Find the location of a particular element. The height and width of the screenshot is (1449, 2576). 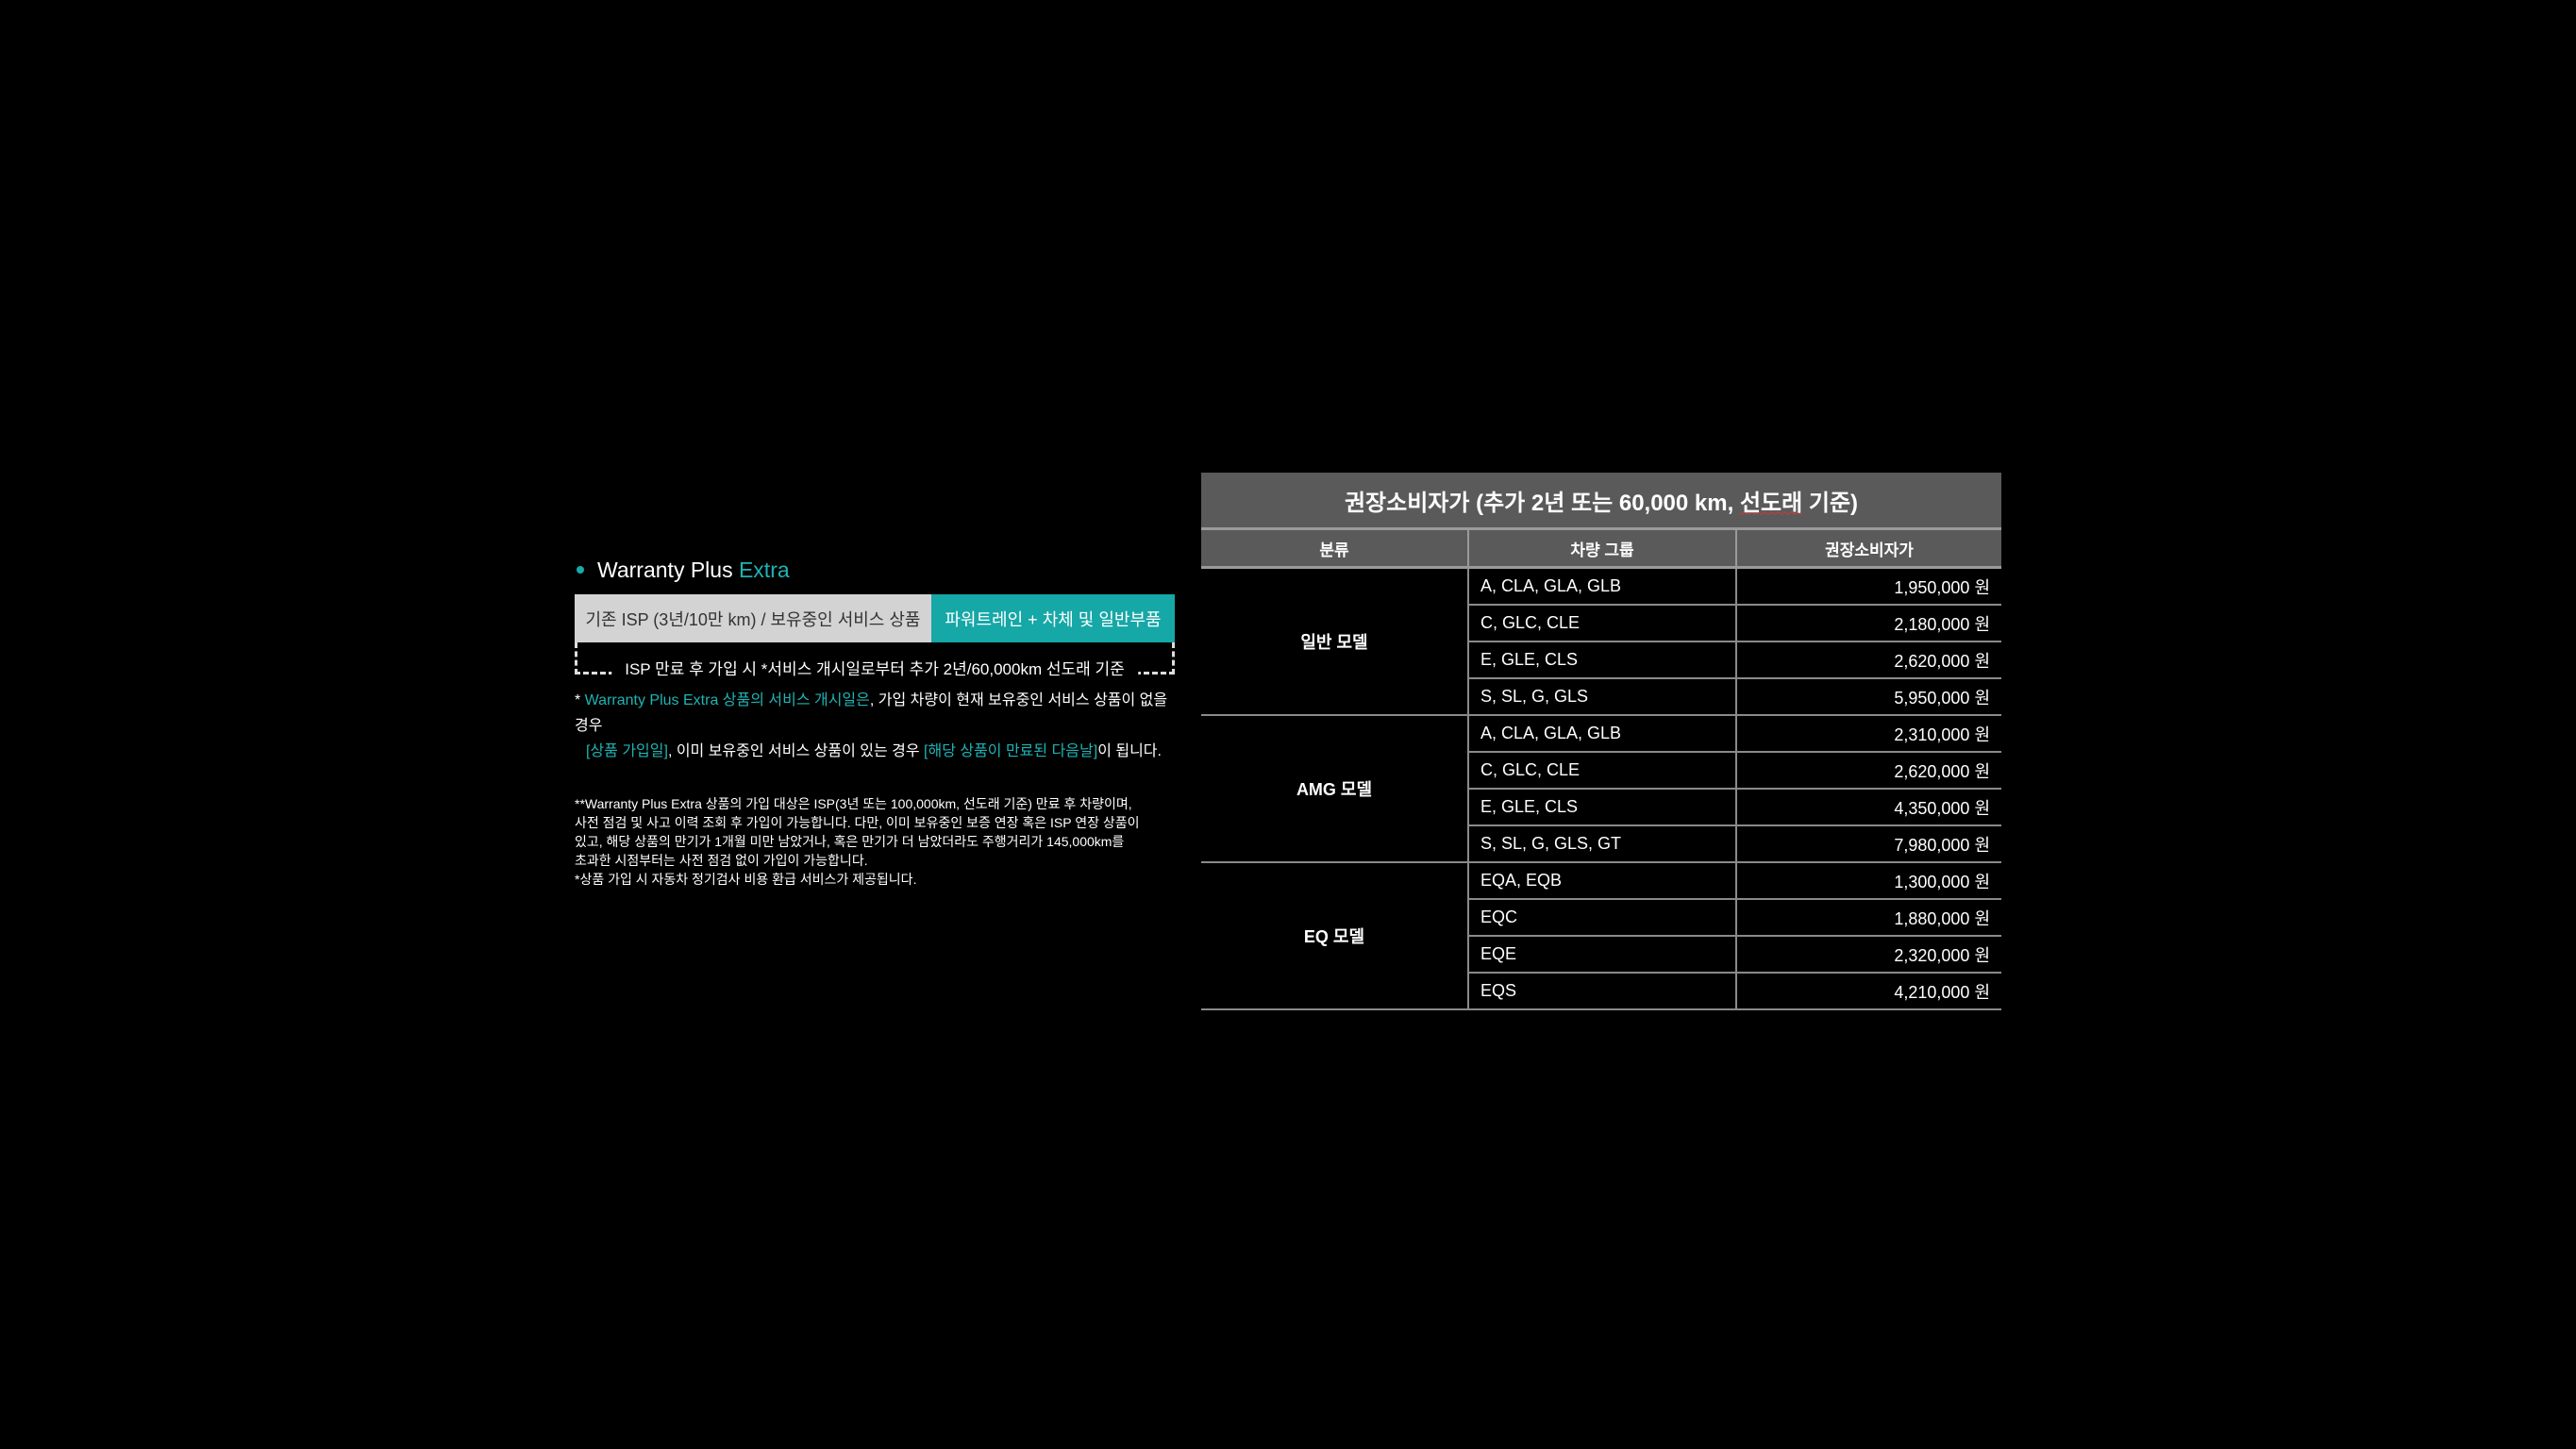

table-caption: 권장소비자가 (추가 2년 또는 60,000 km, 선도래 기준) is located at coordinates (1601, 501).